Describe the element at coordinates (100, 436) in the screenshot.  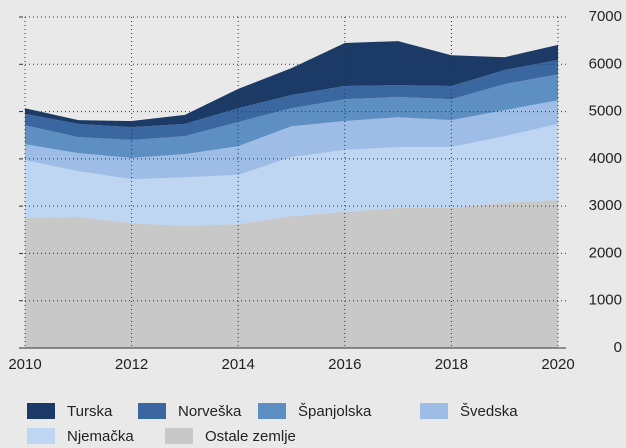
I see `legend-label: Njemačka` at that location.